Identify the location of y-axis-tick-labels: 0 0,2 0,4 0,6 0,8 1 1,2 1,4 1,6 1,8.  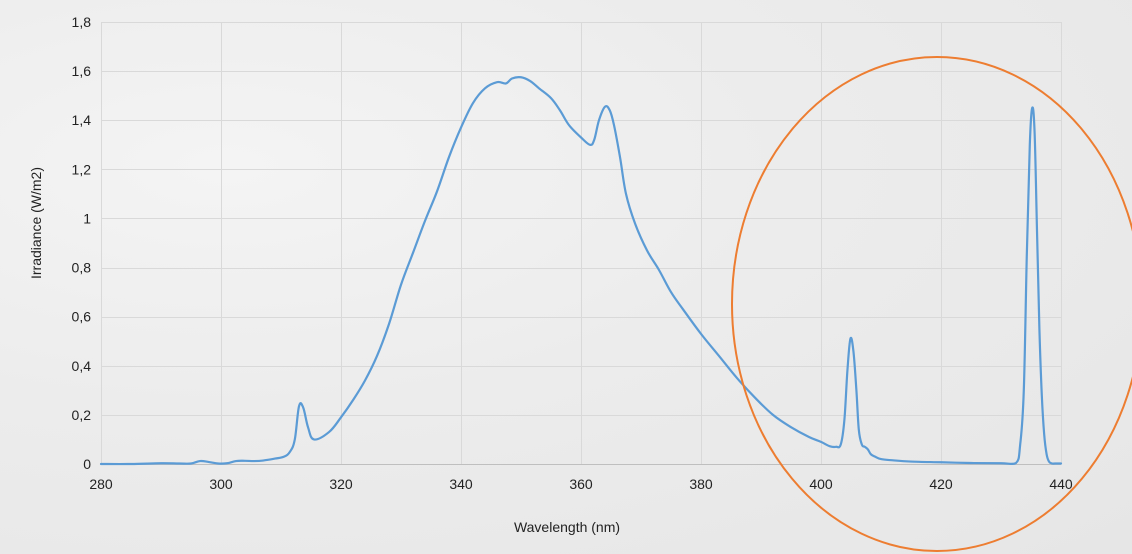
(82, 243).